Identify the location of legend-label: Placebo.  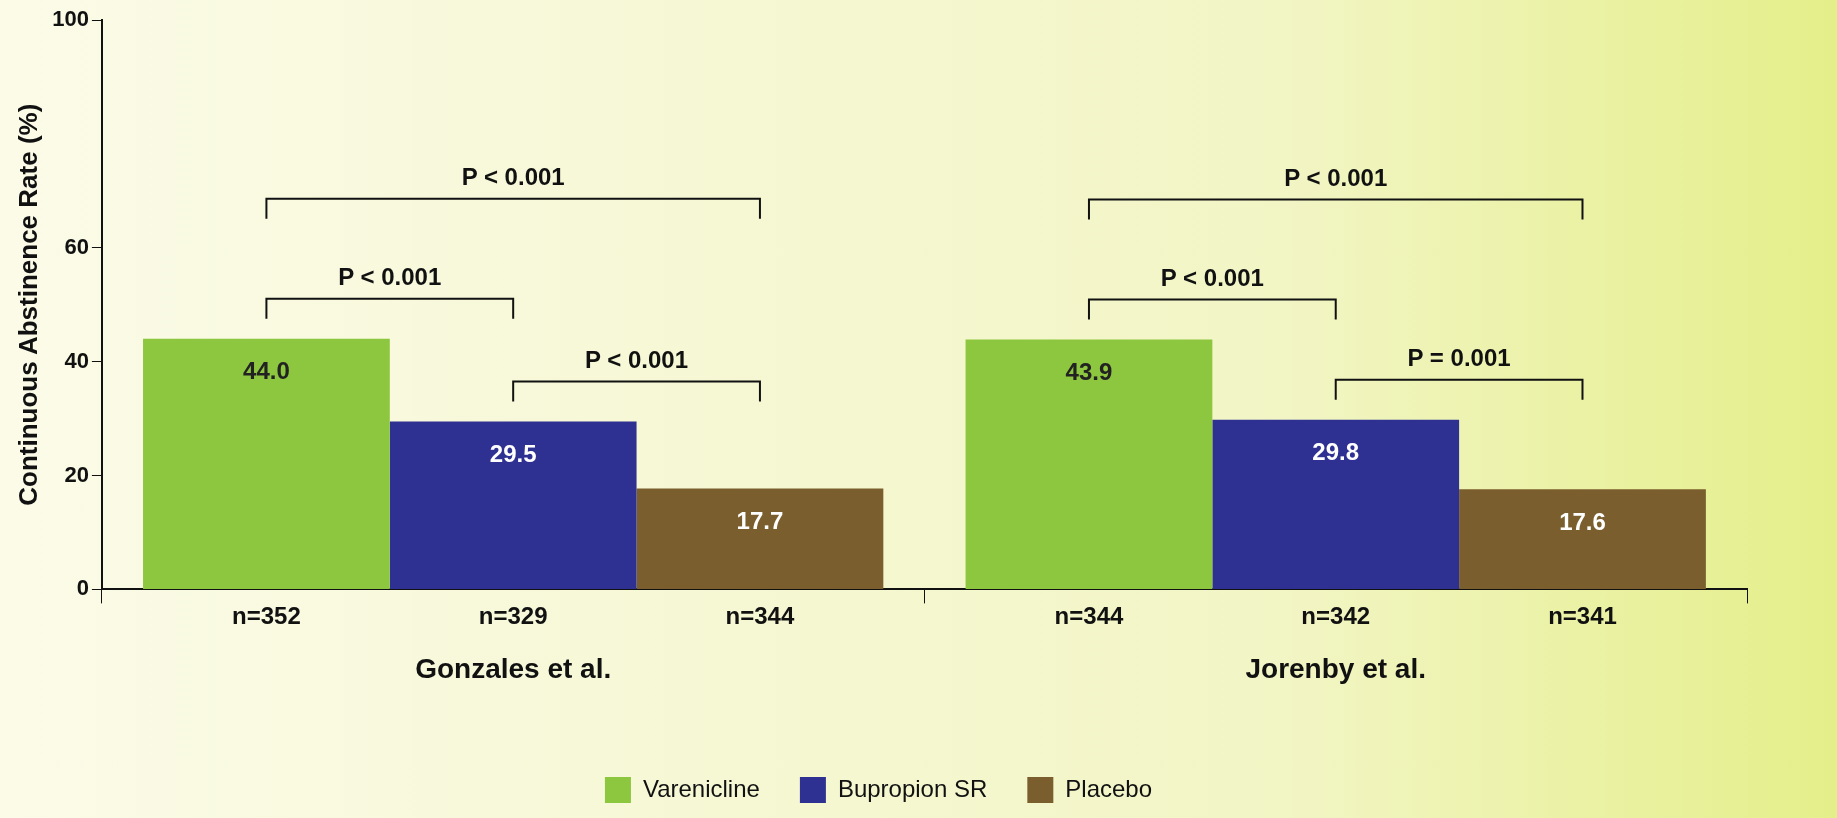
(1109, 788).